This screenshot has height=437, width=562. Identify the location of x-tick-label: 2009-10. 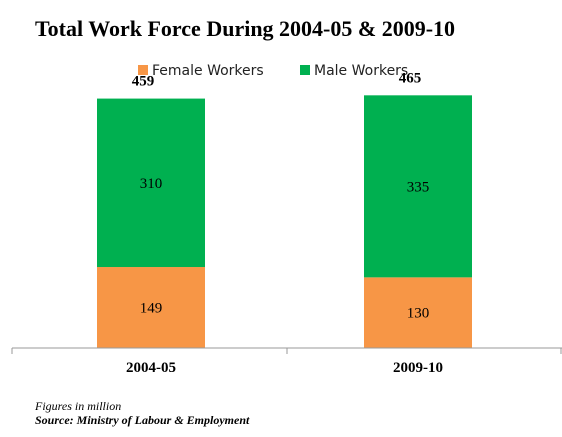
(418, 368).